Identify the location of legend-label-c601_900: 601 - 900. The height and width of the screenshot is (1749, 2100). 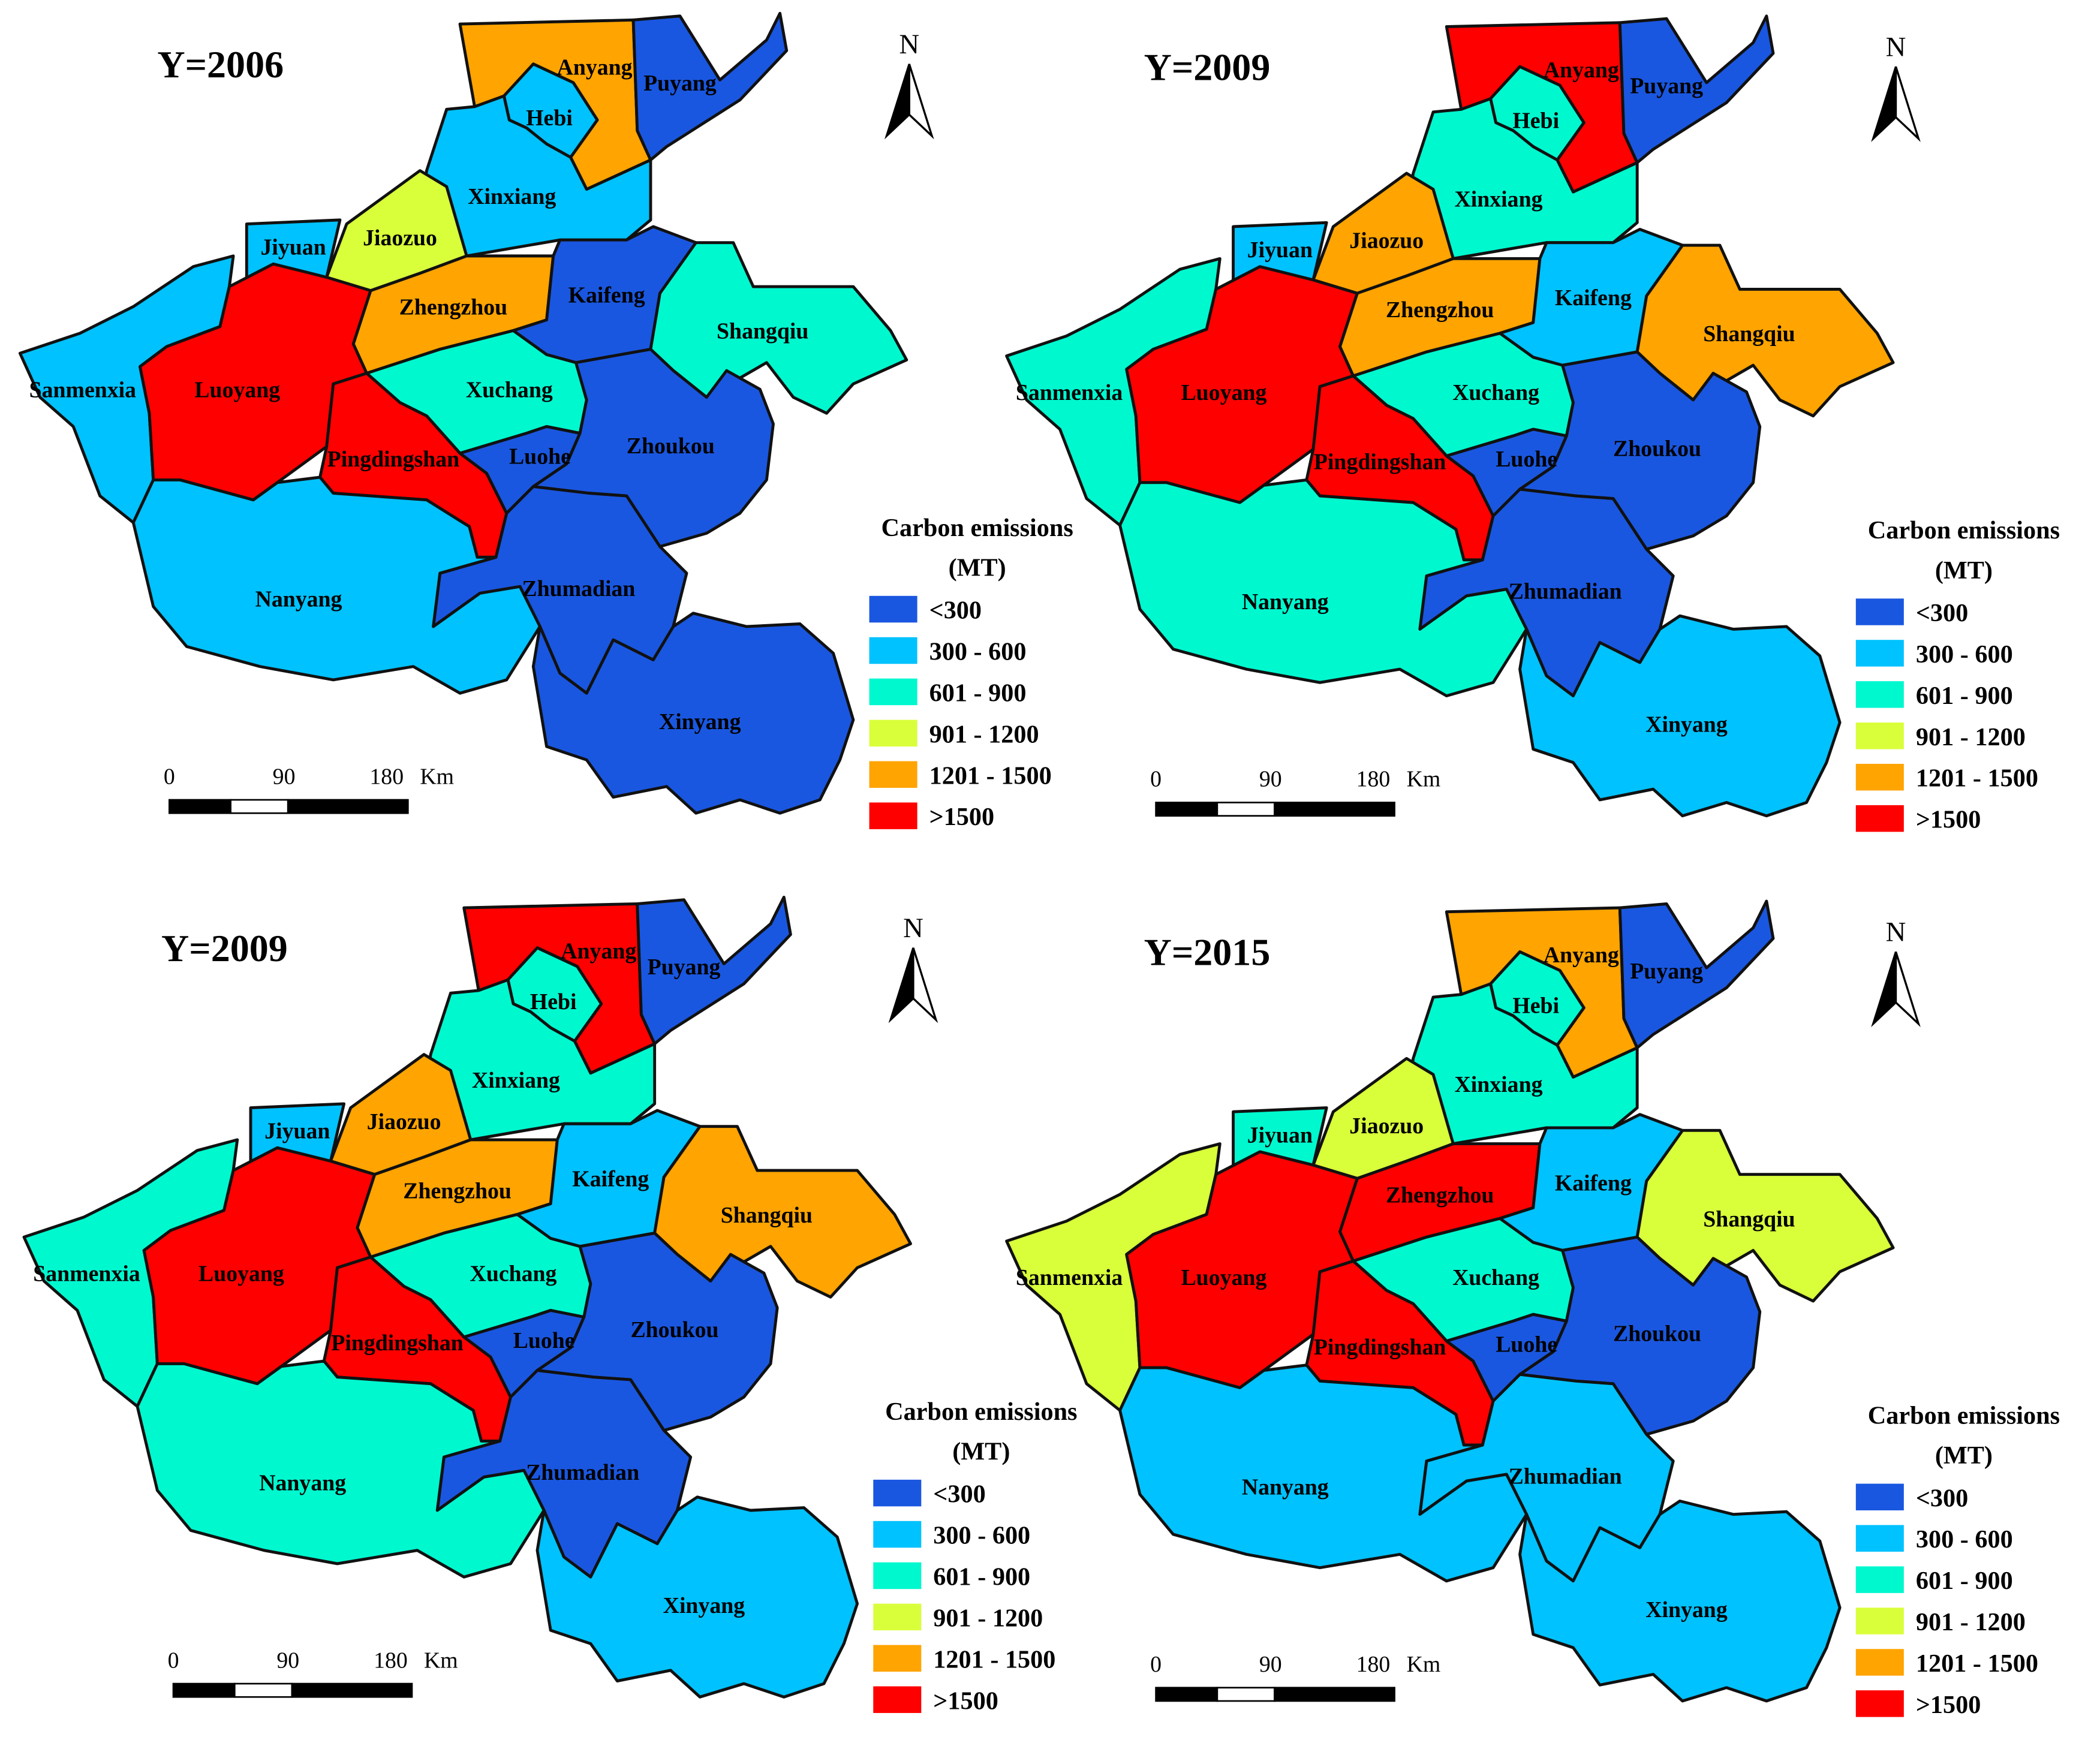
(978, 693).